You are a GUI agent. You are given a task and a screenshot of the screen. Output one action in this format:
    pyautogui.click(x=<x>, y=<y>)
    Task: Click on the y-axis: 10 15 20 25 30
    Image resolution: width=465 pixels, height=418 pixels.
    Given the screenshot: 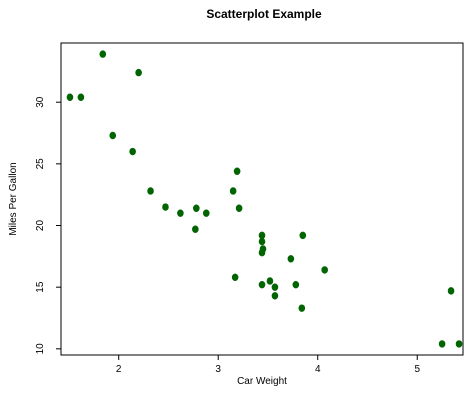 What is the action you would take?
    pyautogui.click(x=48, y=225)
    